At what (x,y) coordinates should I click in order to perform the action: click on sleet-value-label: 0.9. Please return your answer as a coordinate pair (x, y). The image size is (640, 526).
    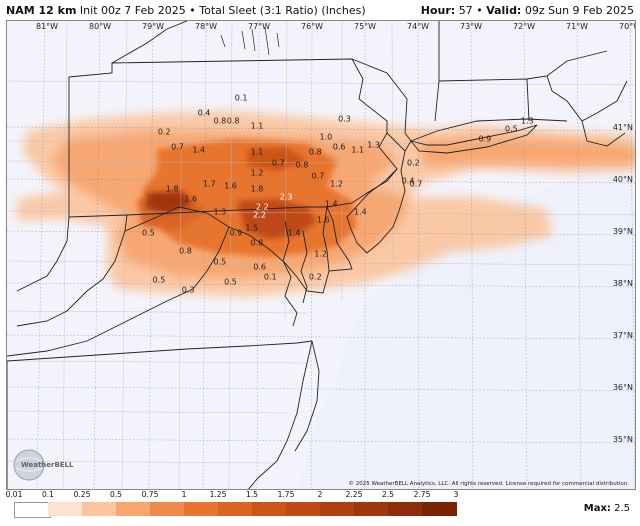
    Looking at the image, I should click on (485, 139).